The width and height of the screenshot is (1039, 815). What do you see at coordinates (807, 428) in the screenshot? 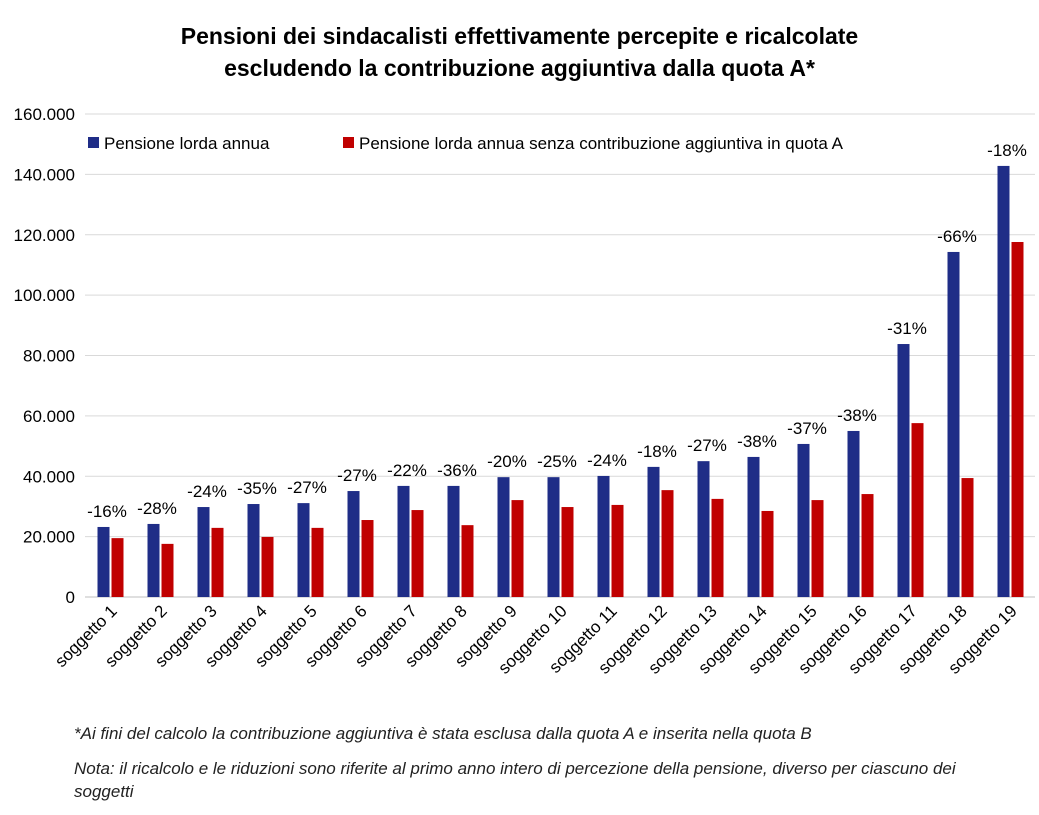
I see `data-label: -37%` at bounding box center [807, 428].